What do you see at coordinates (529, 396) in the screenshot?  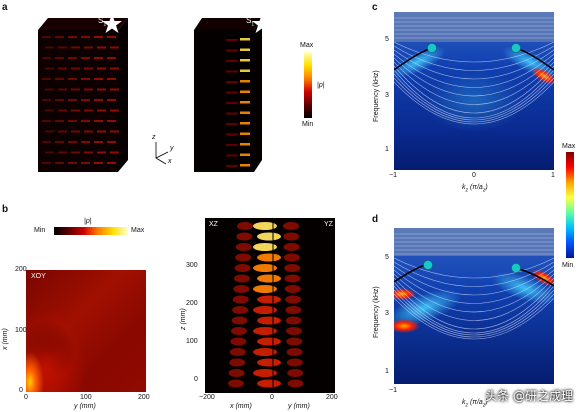 I see `watermark: 头条 @研之成理` at bounding box center [529, 396].